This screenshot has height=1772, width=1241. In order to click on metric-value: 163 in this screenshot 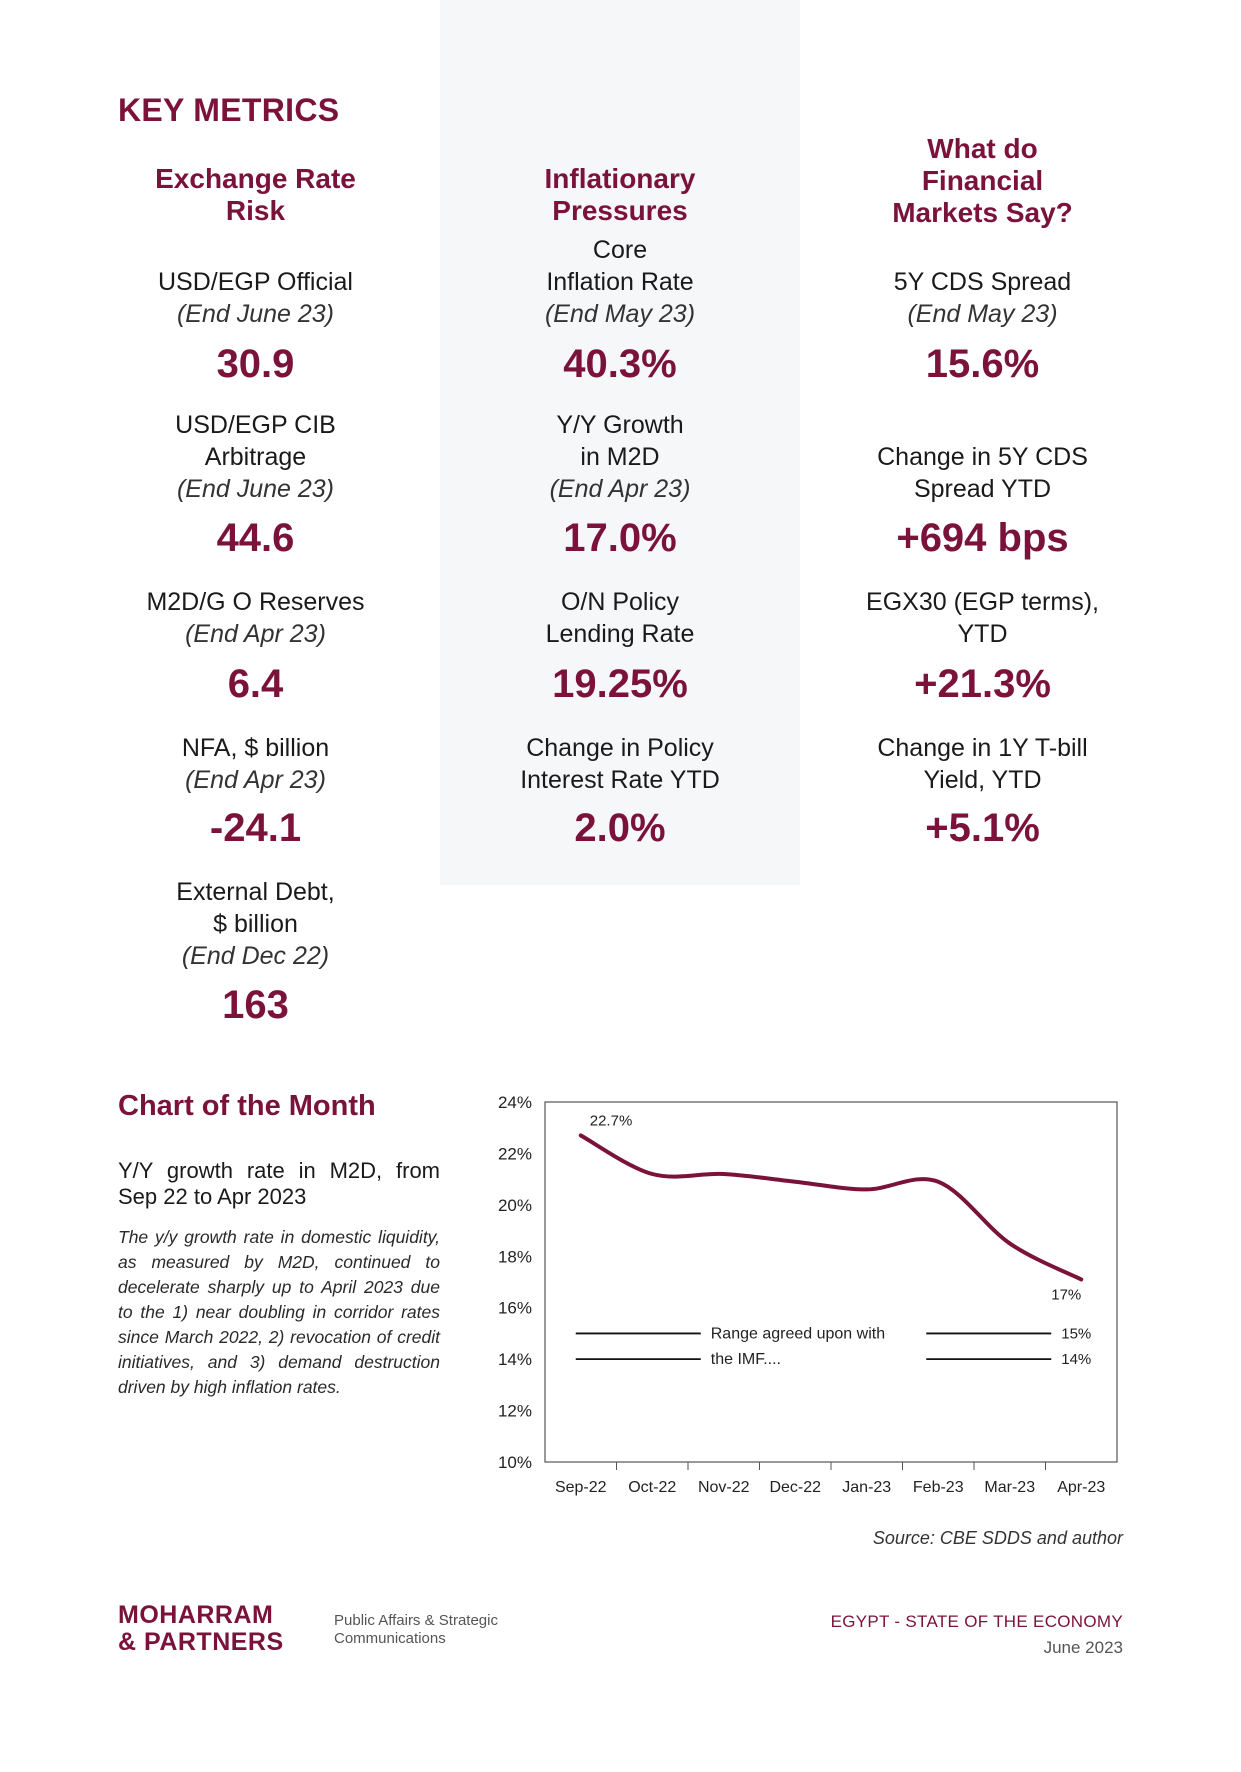, I will do `click(255, 1005)`.